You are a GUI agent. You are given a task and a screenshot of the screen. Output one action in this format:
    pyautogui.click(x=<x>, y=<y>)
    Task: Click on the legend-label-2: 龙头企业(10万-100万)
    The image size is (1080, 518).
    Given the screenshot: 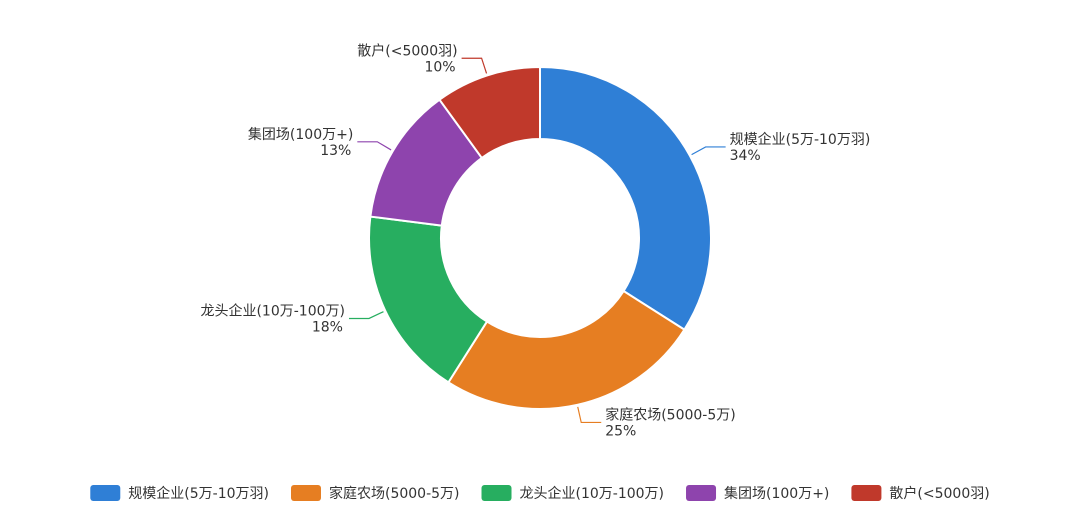 What is the action you would take?
    pyautogui.click(x=592, y=493)
    